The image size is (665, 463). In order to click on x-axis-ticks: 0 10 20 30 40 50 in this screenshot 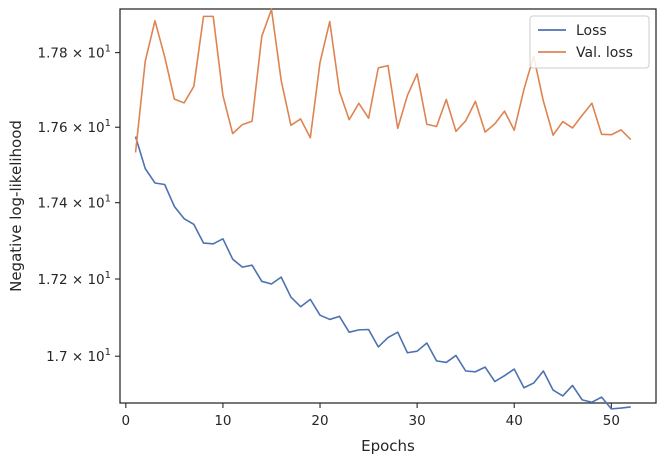, I will do `click(371, 416)`.